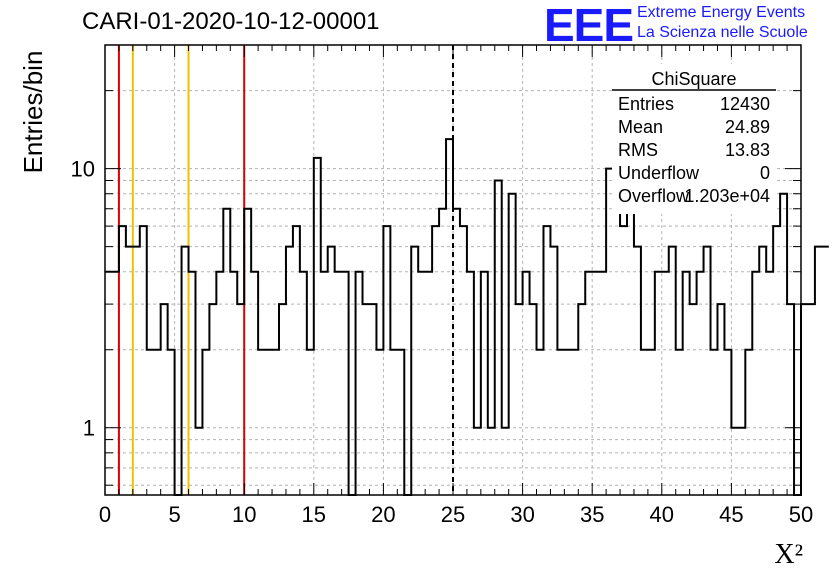 The image size is (836, 572). I want to click on logo-line-1: Extreme Energy Events, so click(721, 12).